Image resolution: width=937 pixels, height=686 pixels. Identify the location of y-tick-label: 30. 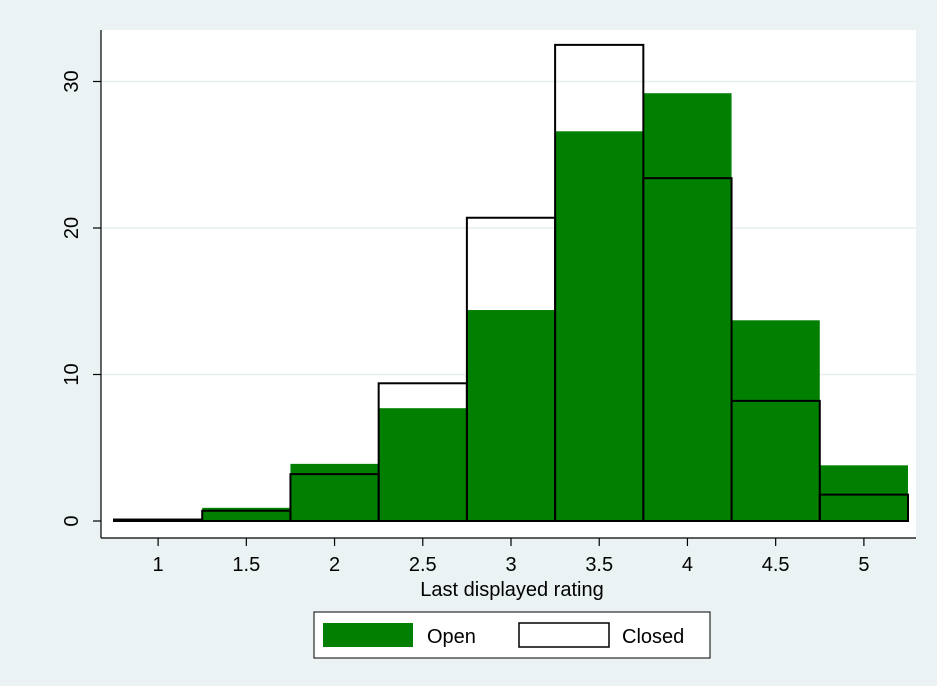
(72, 81).